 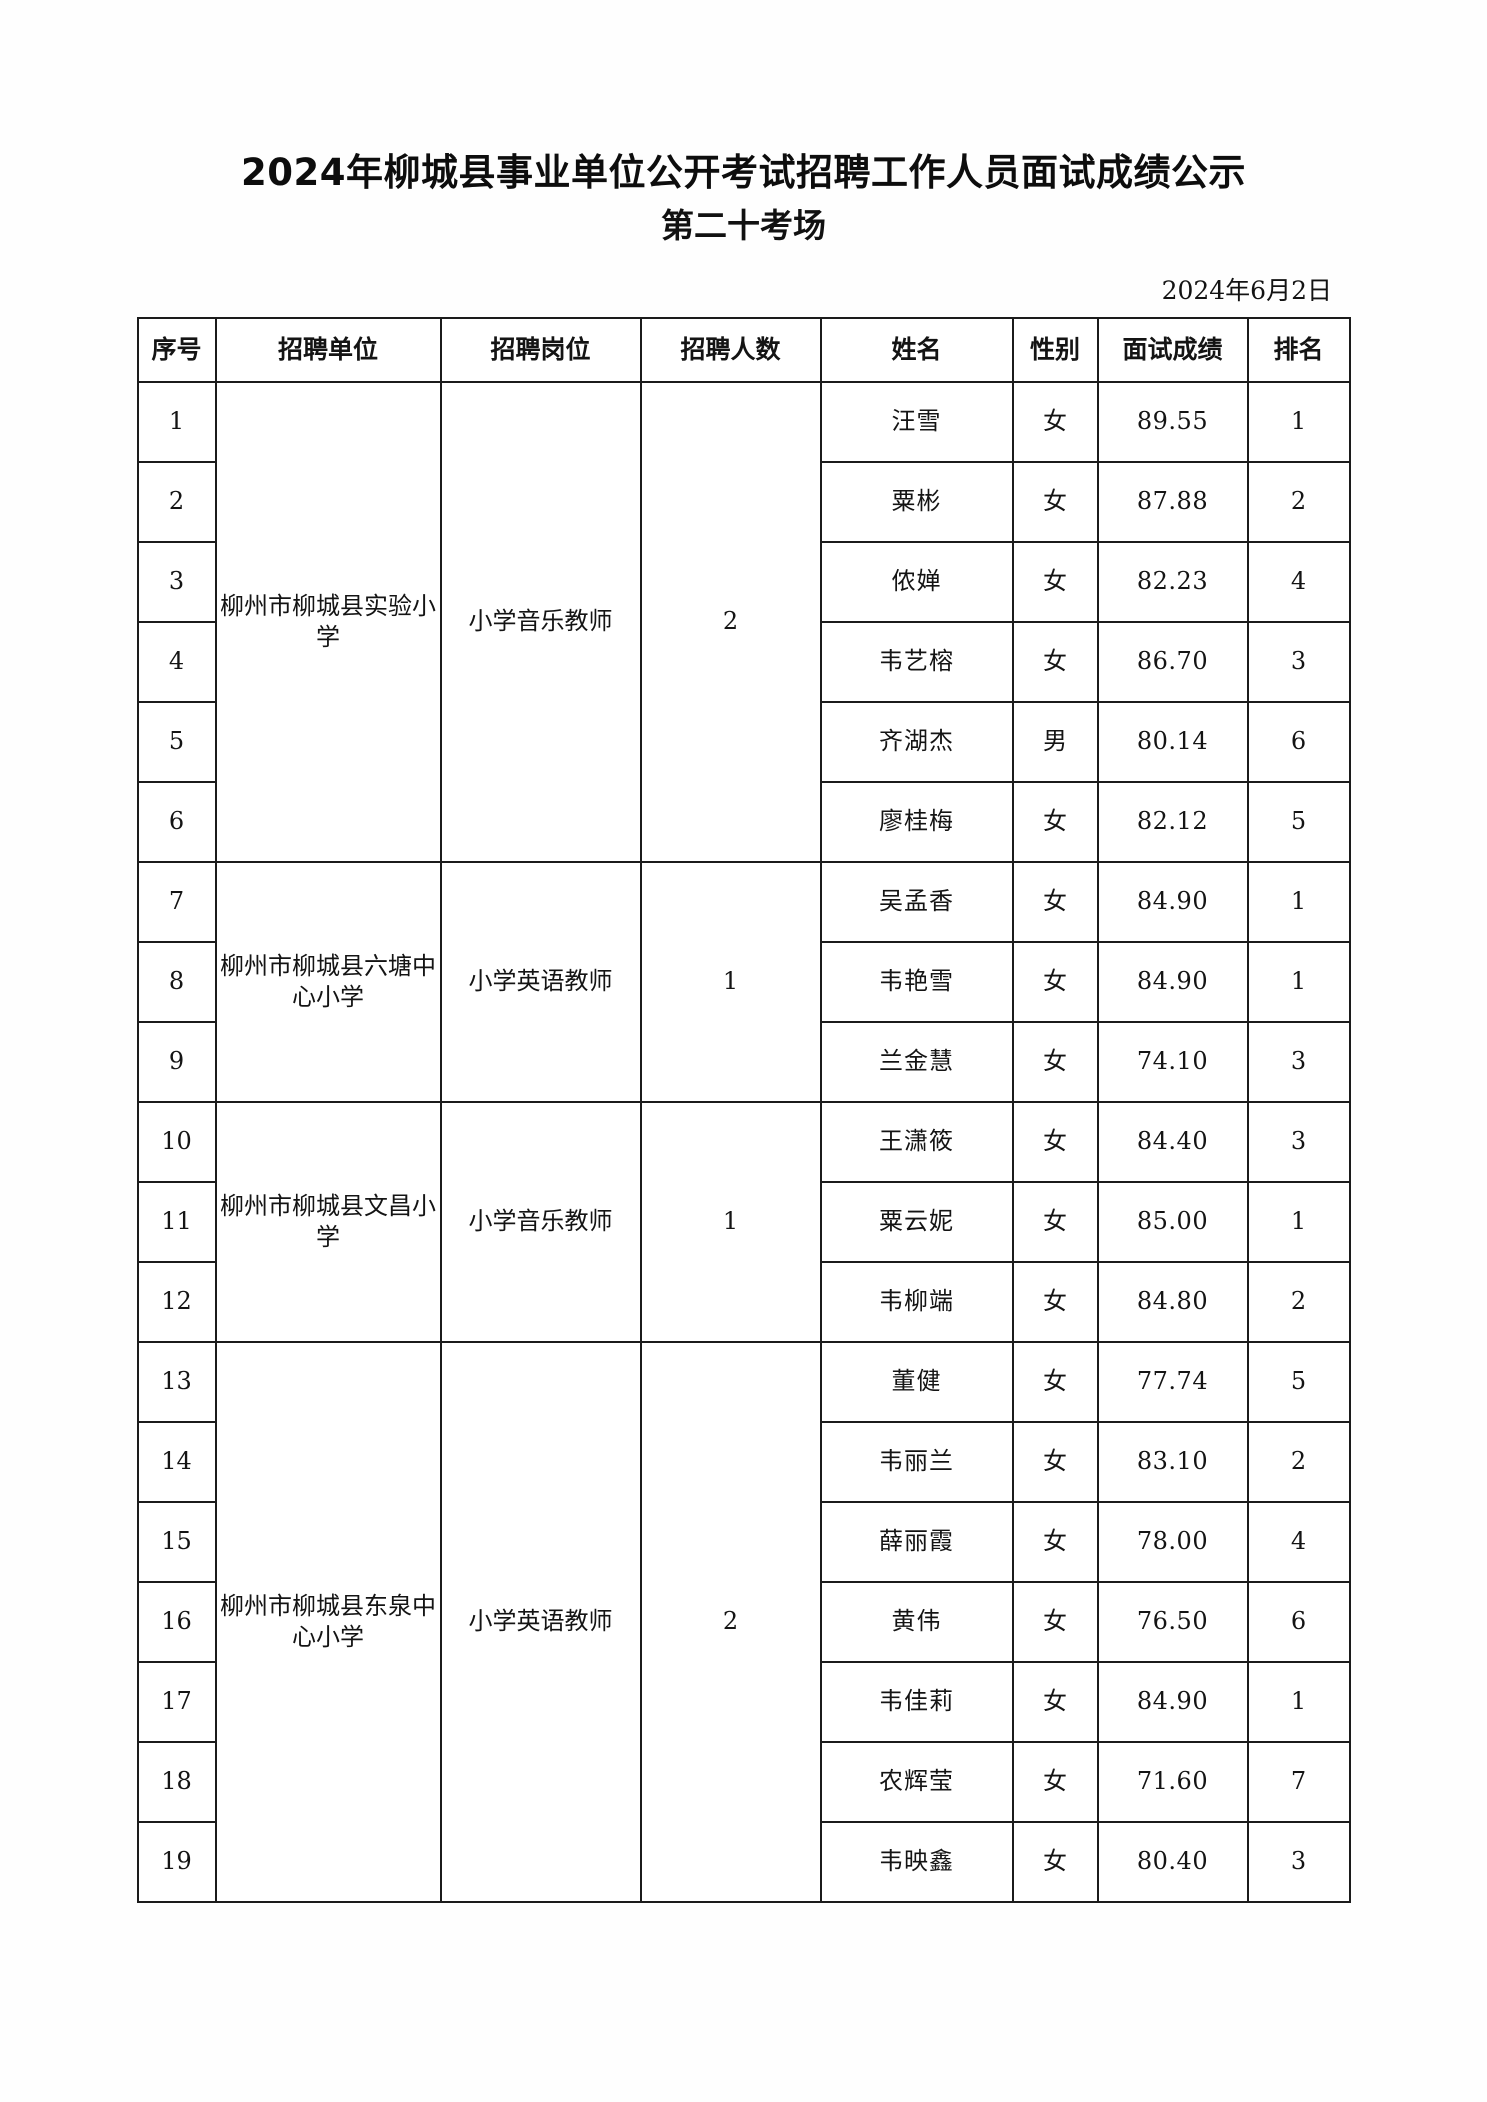 What do you see at coordinates (176, 661) in the screenshot?
I see `cell-seq: 4` at bounding box center [176, 661].